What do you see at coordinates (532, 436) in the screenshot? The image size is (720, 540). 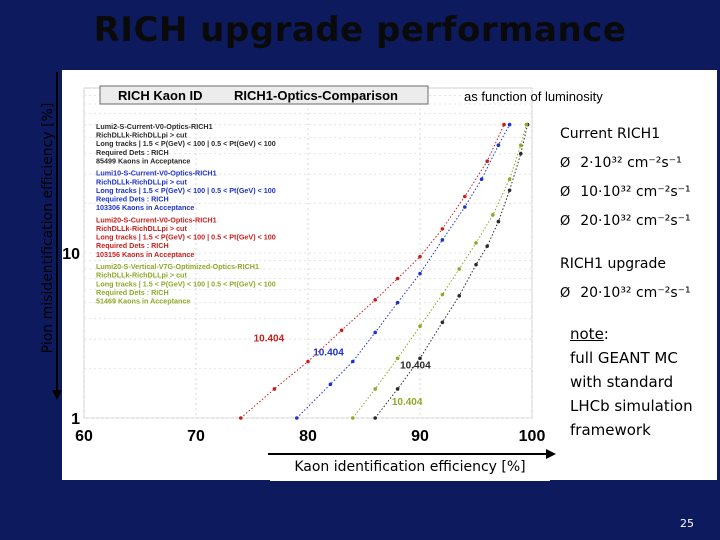 I see `x-tick-label: 100` at bounding box center [532, 436].